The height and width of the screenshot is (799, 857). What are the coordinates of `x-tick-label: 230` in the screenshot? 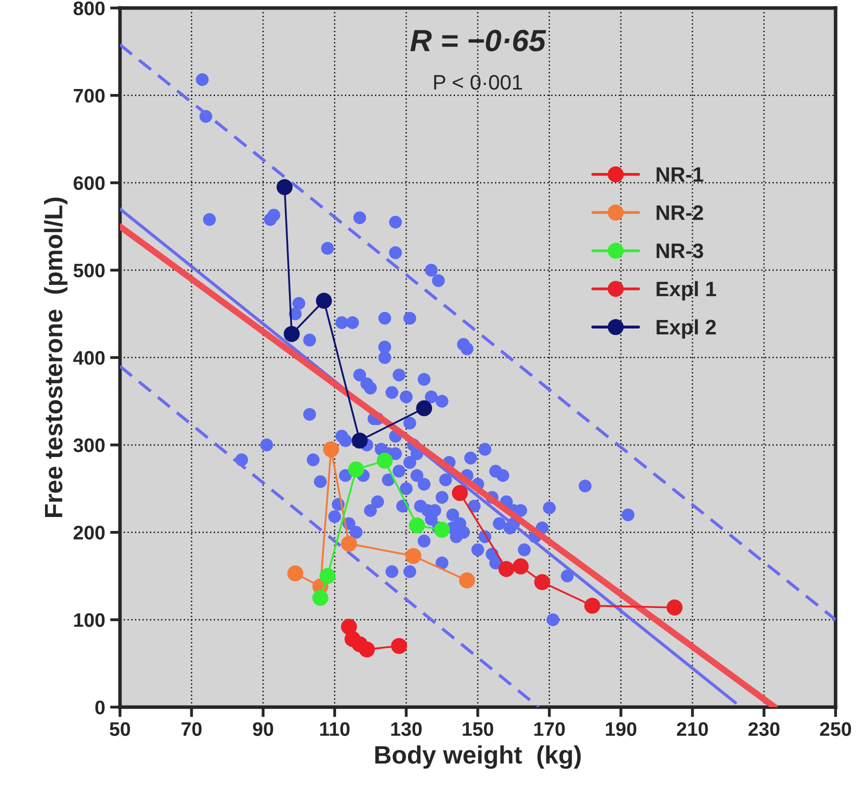 It's located at (764, 729).